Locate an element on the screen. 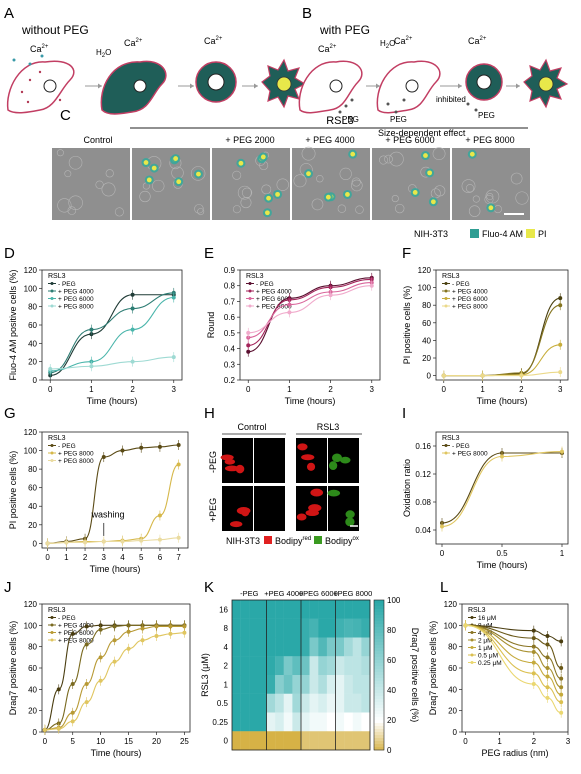 This screenshot has height=774, width=581. y-tick-label: 60 is located at coordinates (32, 325).